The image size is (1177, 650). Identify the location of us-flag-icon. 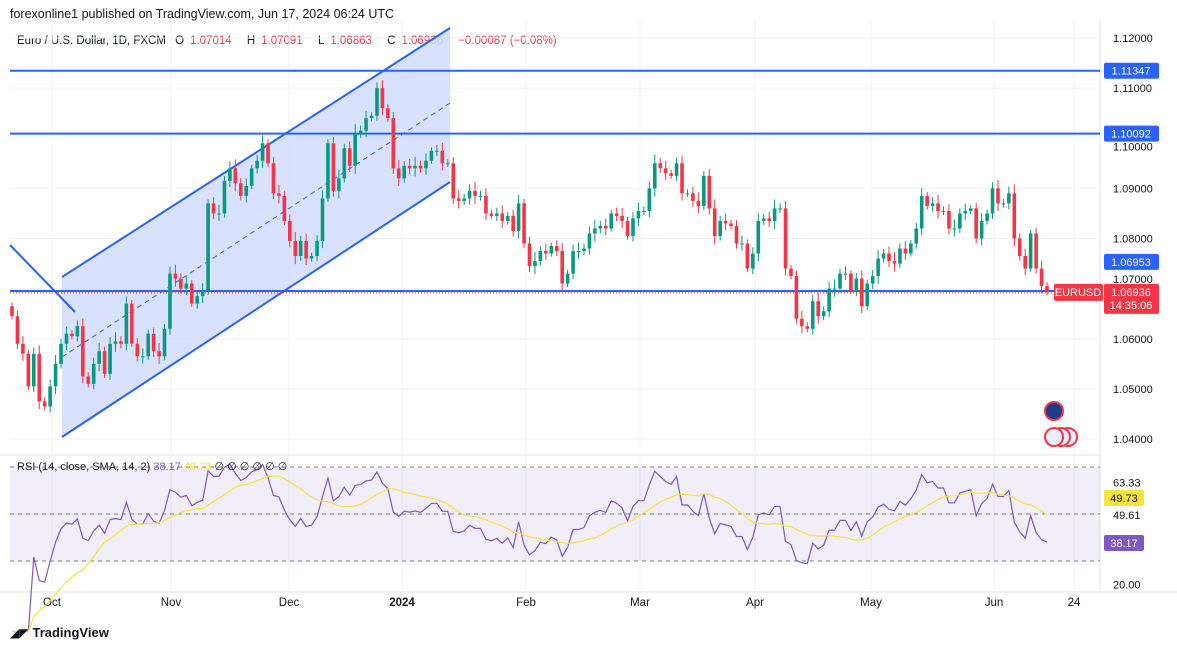
(1054, 437).